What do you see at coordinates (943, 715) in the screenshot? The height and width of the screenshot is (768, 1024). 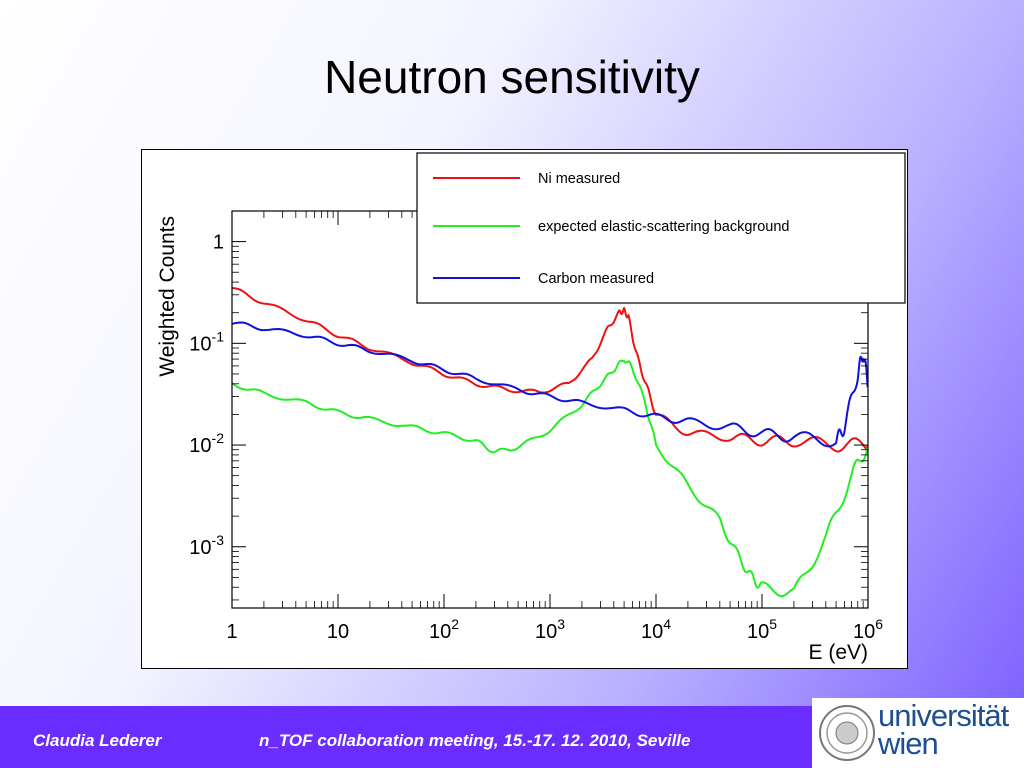 I see `logo-line-1: universität` at bounding box center [943, 715].